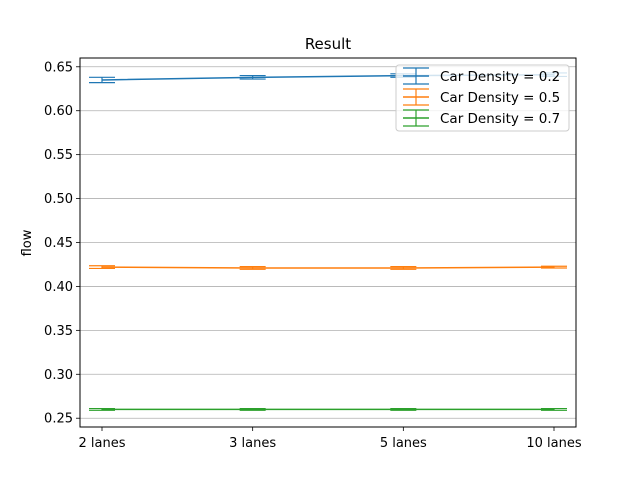 The height and width of the screenshot is (480, 640). I want to click on series-line, so click(328, 267).